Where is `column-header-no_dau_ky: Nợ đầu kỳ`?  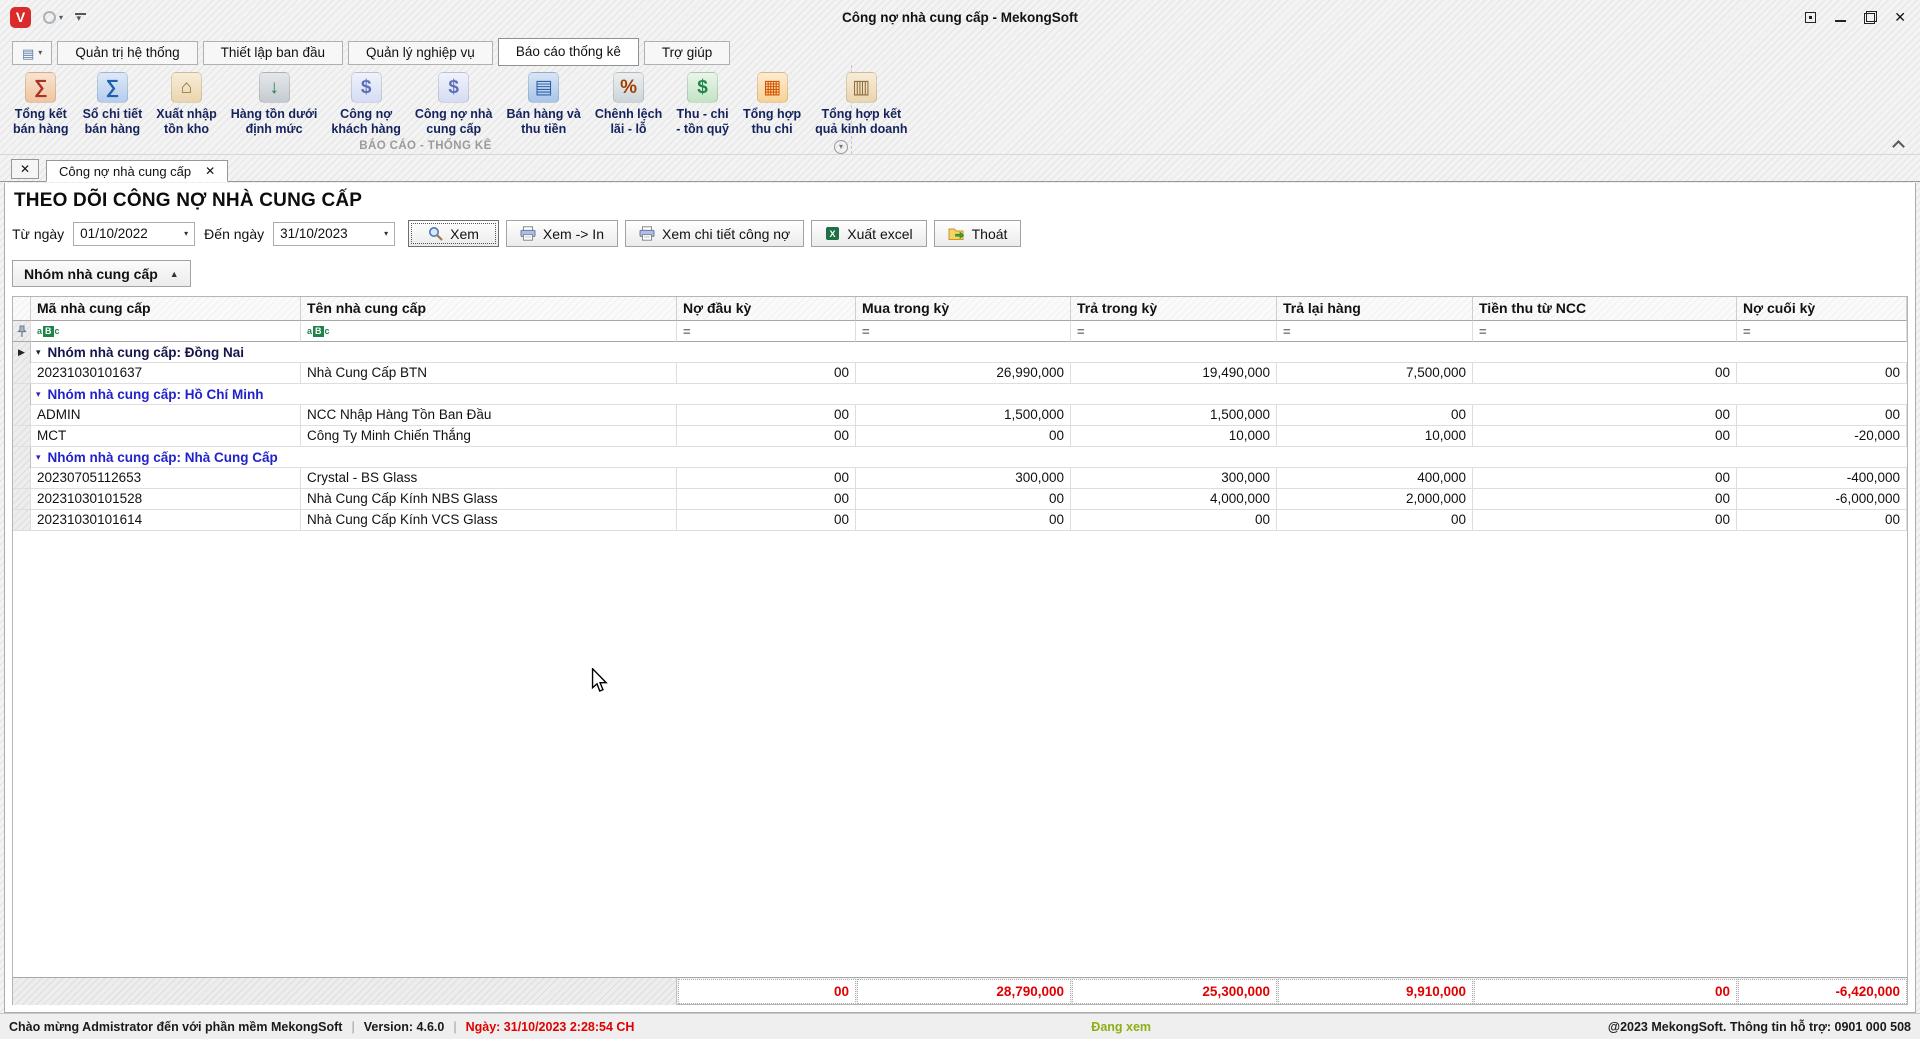
column-header-no_dau_ky: Nợ đầu kỳ is located at coordinates (766, 309).